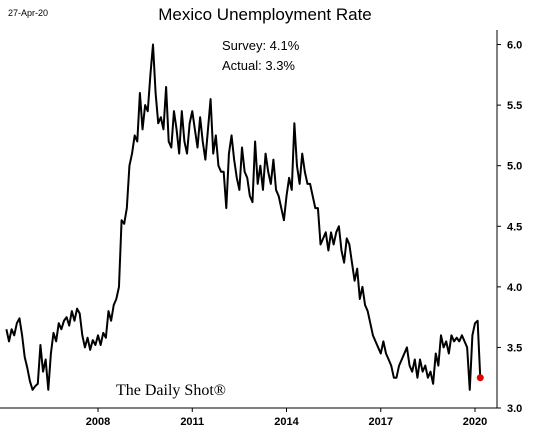 The height and width of the screenshot is (438, 541). I want to click on latest-point, so click(480, 378).